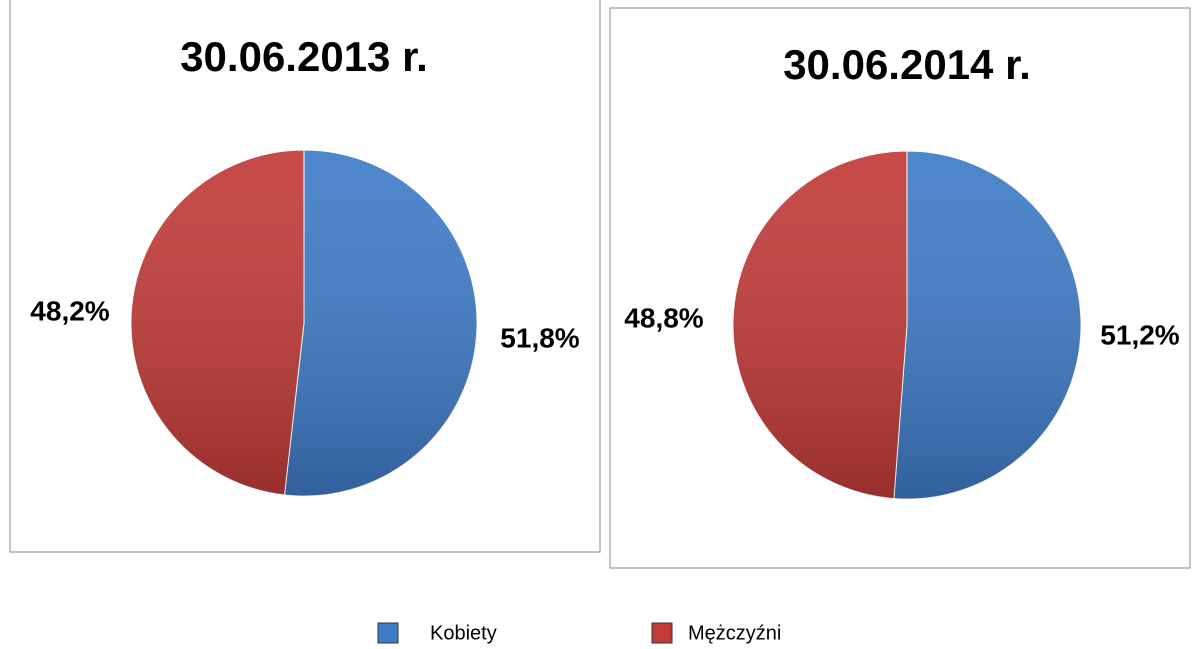 This screenshot has width=1200, height=649. I want to click on data-label: 48,8%, so click(663, 317).